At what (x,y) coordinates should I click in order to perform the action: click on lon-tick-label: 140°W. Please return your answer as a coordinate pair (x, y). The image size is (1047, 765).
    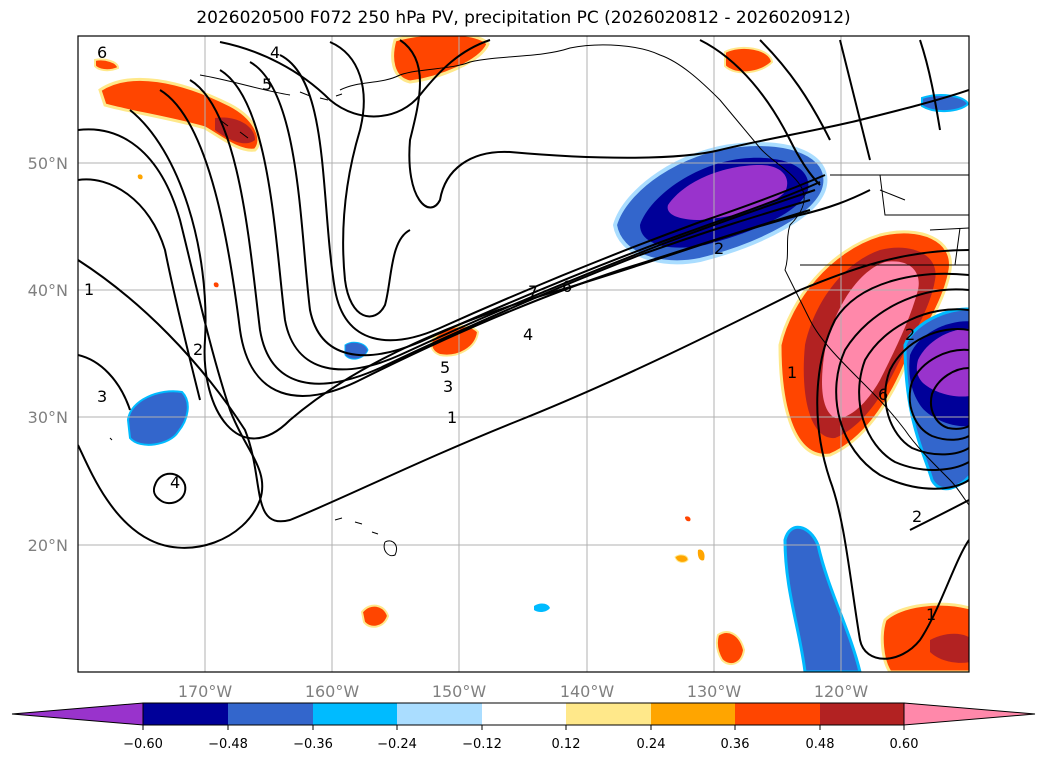
    Looking at the image, I should click on (587, 691).